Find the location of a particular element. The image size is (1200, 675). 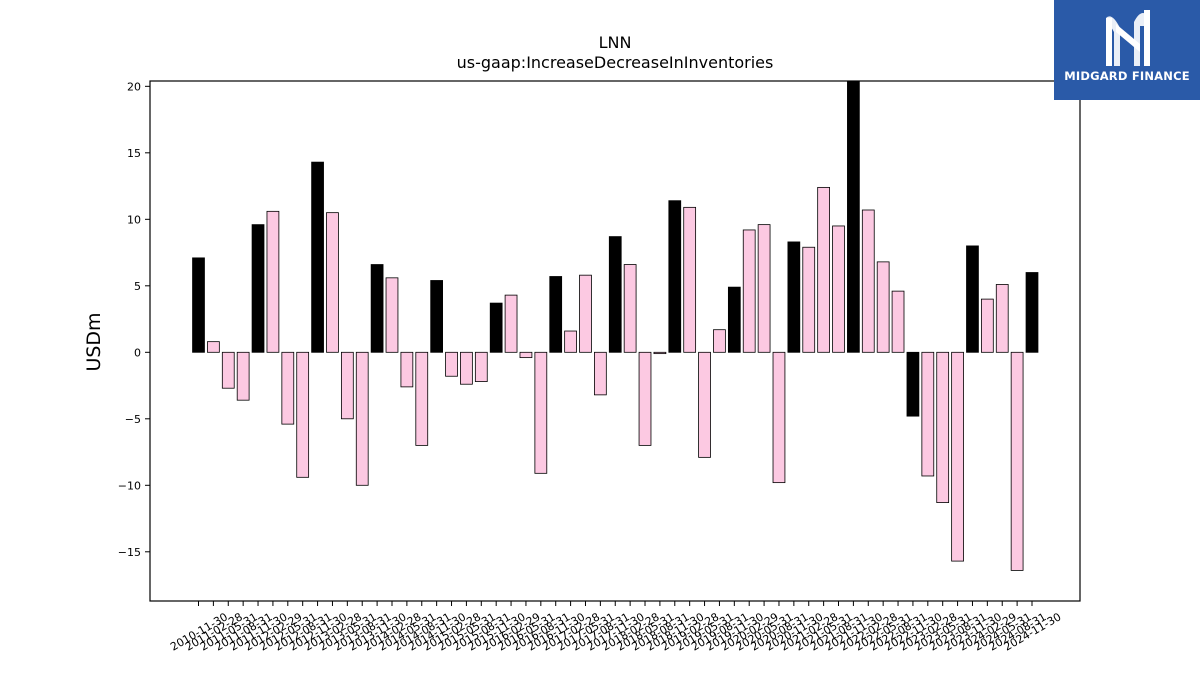

chart-subtitle: us-gaap:IncreaseDecreaseInInventories is located at coordinates (615, 62).